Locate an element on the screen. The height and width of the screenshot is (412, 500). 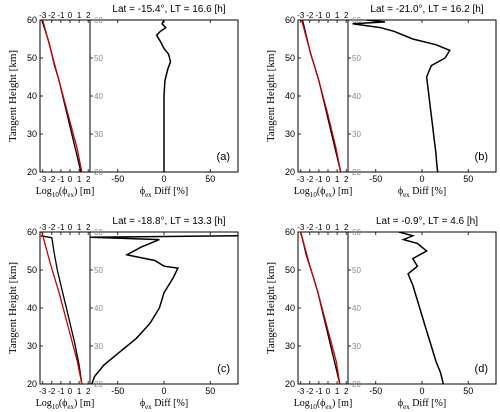
y-tick-label: 60 is located at coordinates (290, 20).